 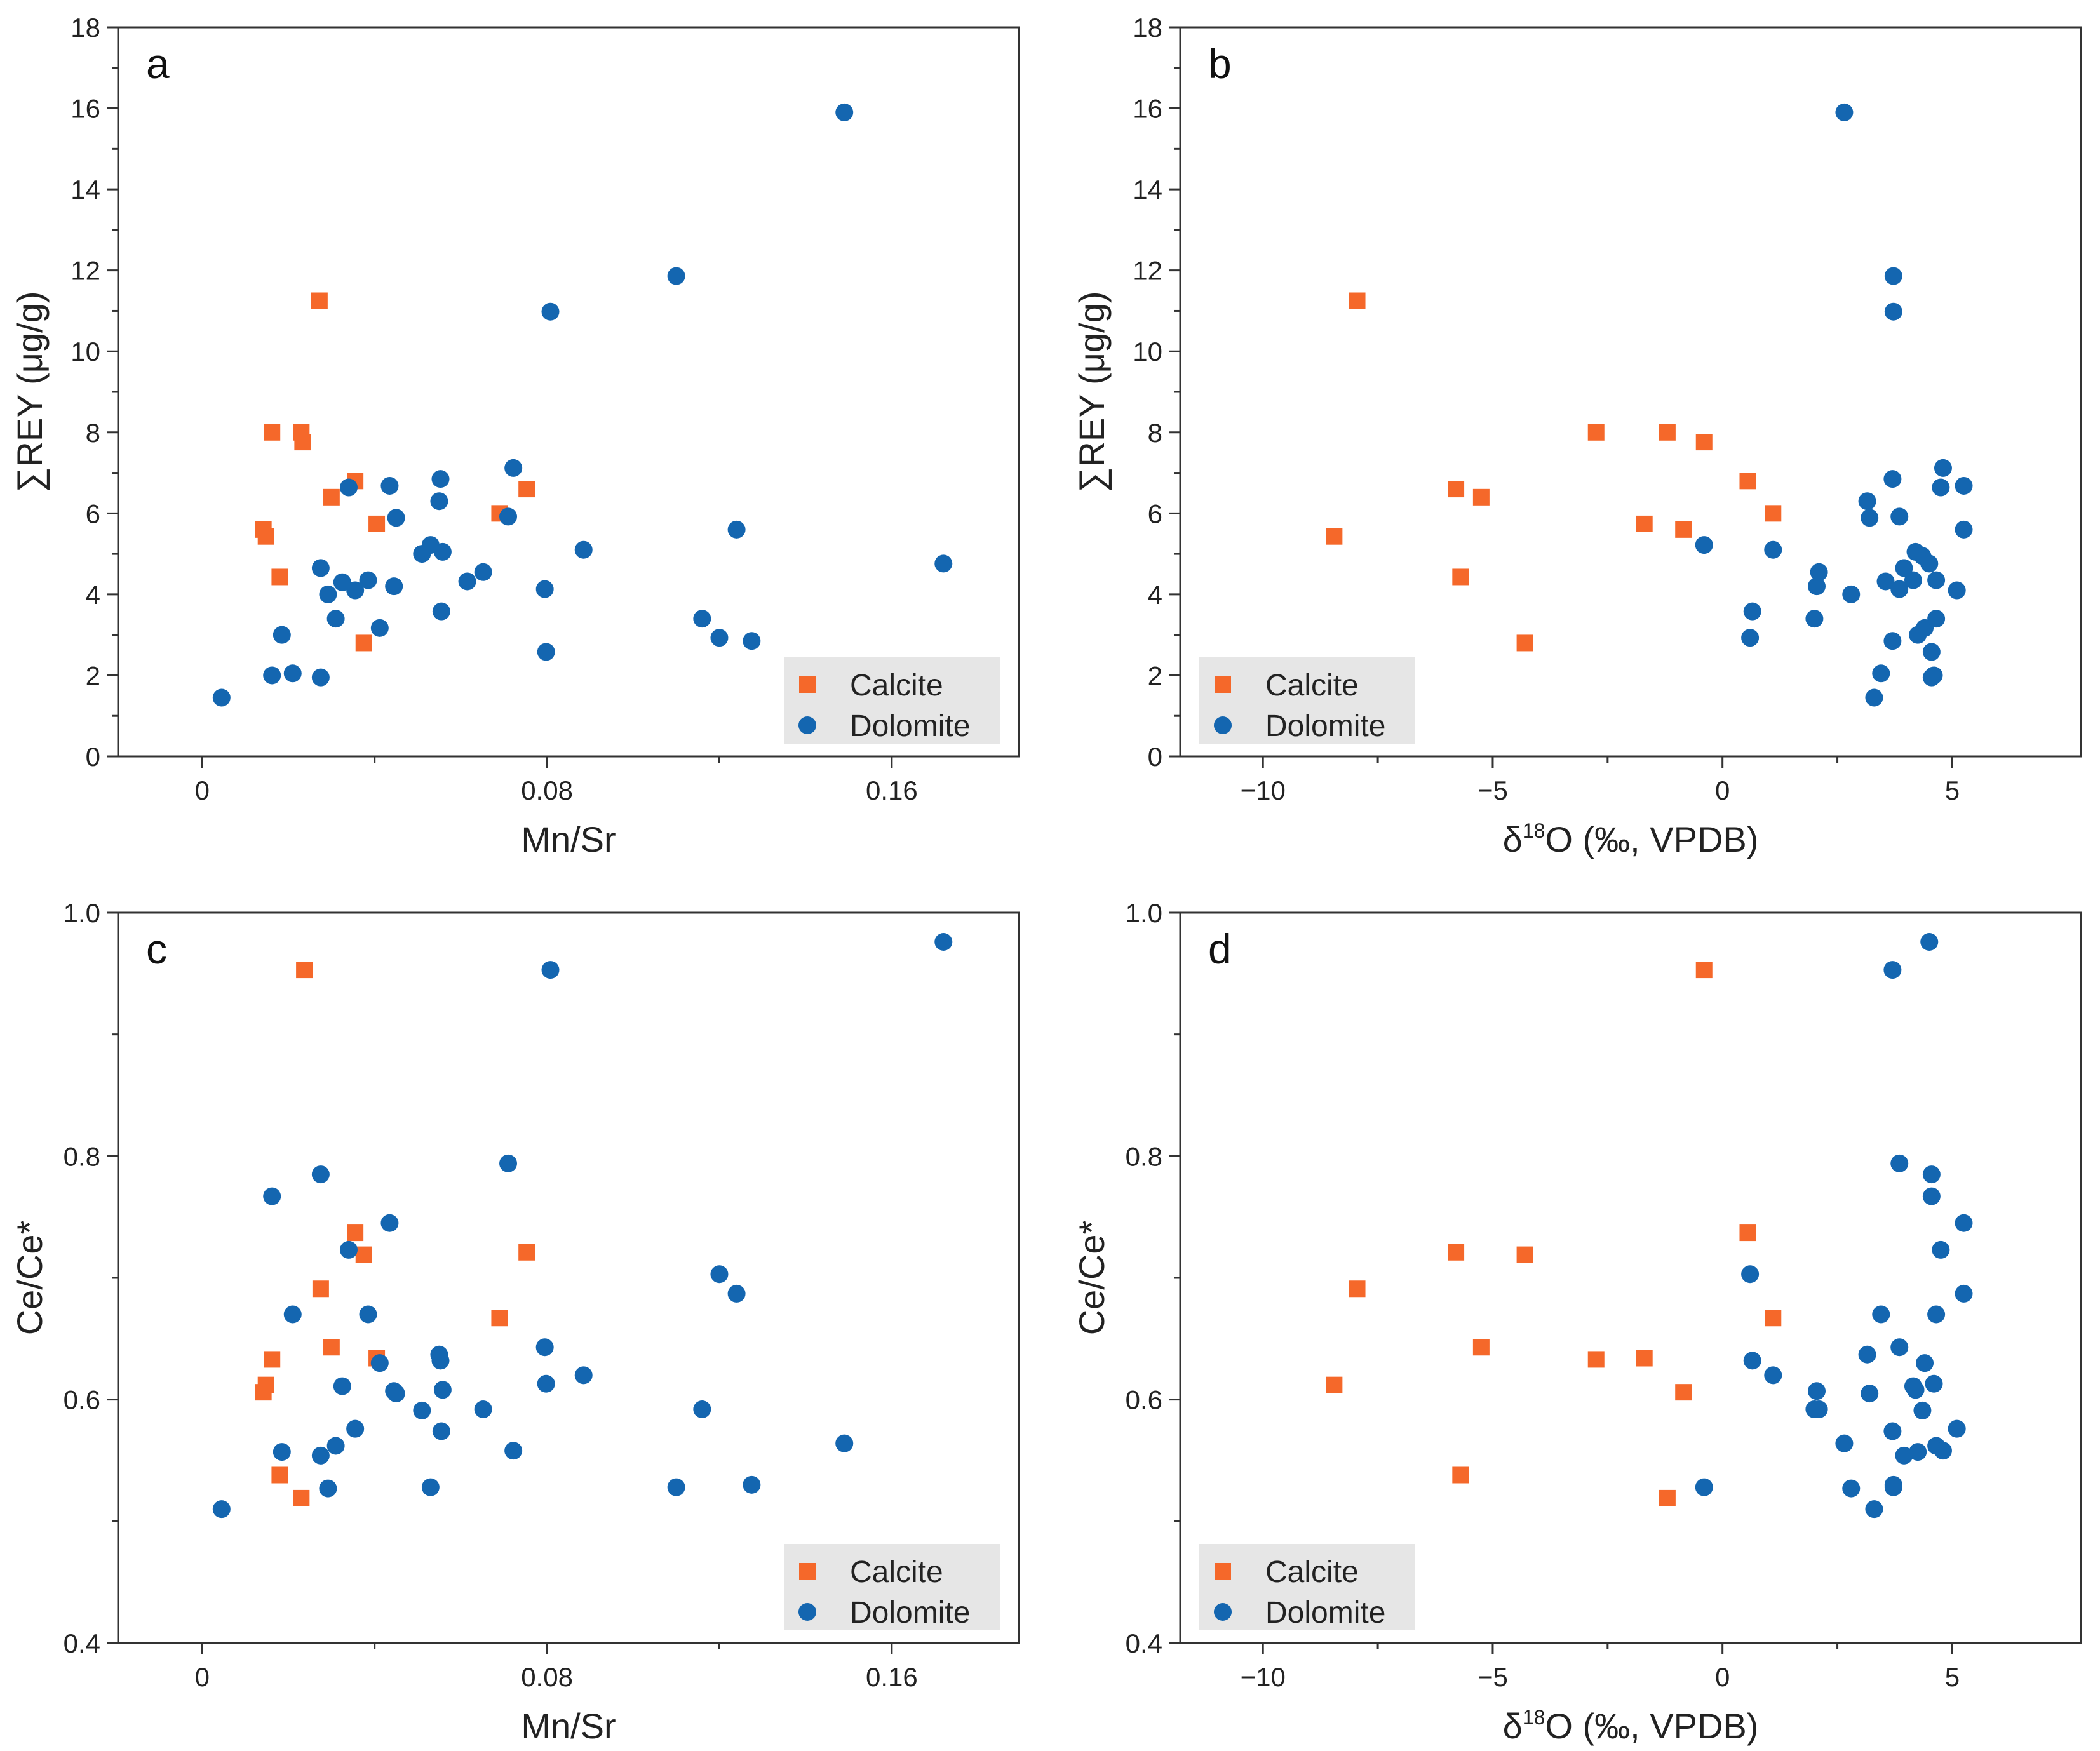 What do you see at coordinates (30, 392) in the screenshot?
I see `y-axis-title: ∑REY (μg/g)` at bounding box center [30, 392].